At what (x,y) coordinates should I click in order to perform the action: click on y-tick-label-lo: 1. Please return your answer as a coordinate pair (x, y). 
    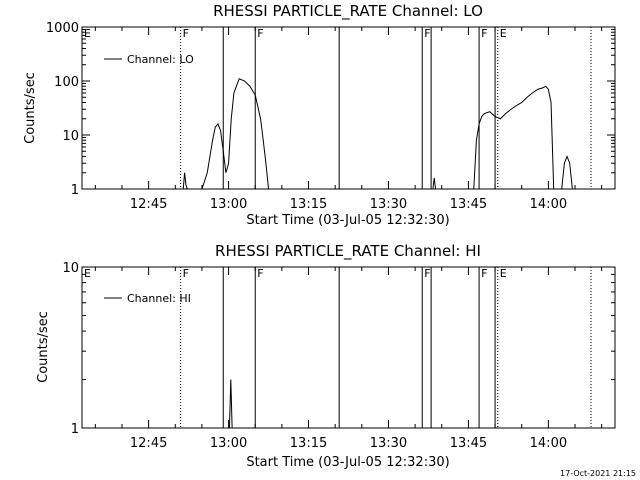
    Looking at the image, I should click on (75, 190).